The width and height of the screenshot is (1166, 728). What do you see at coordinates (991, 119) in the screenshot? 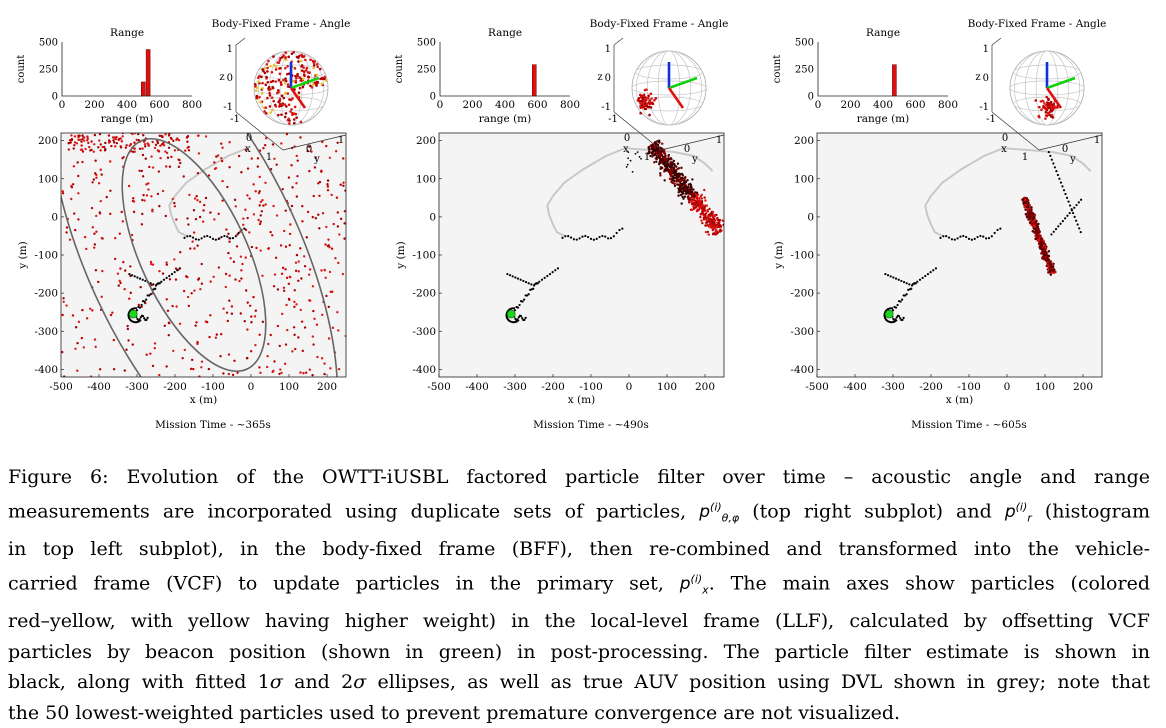
I see `sphere-x-tick: -1` at bounding box center [991, 119].